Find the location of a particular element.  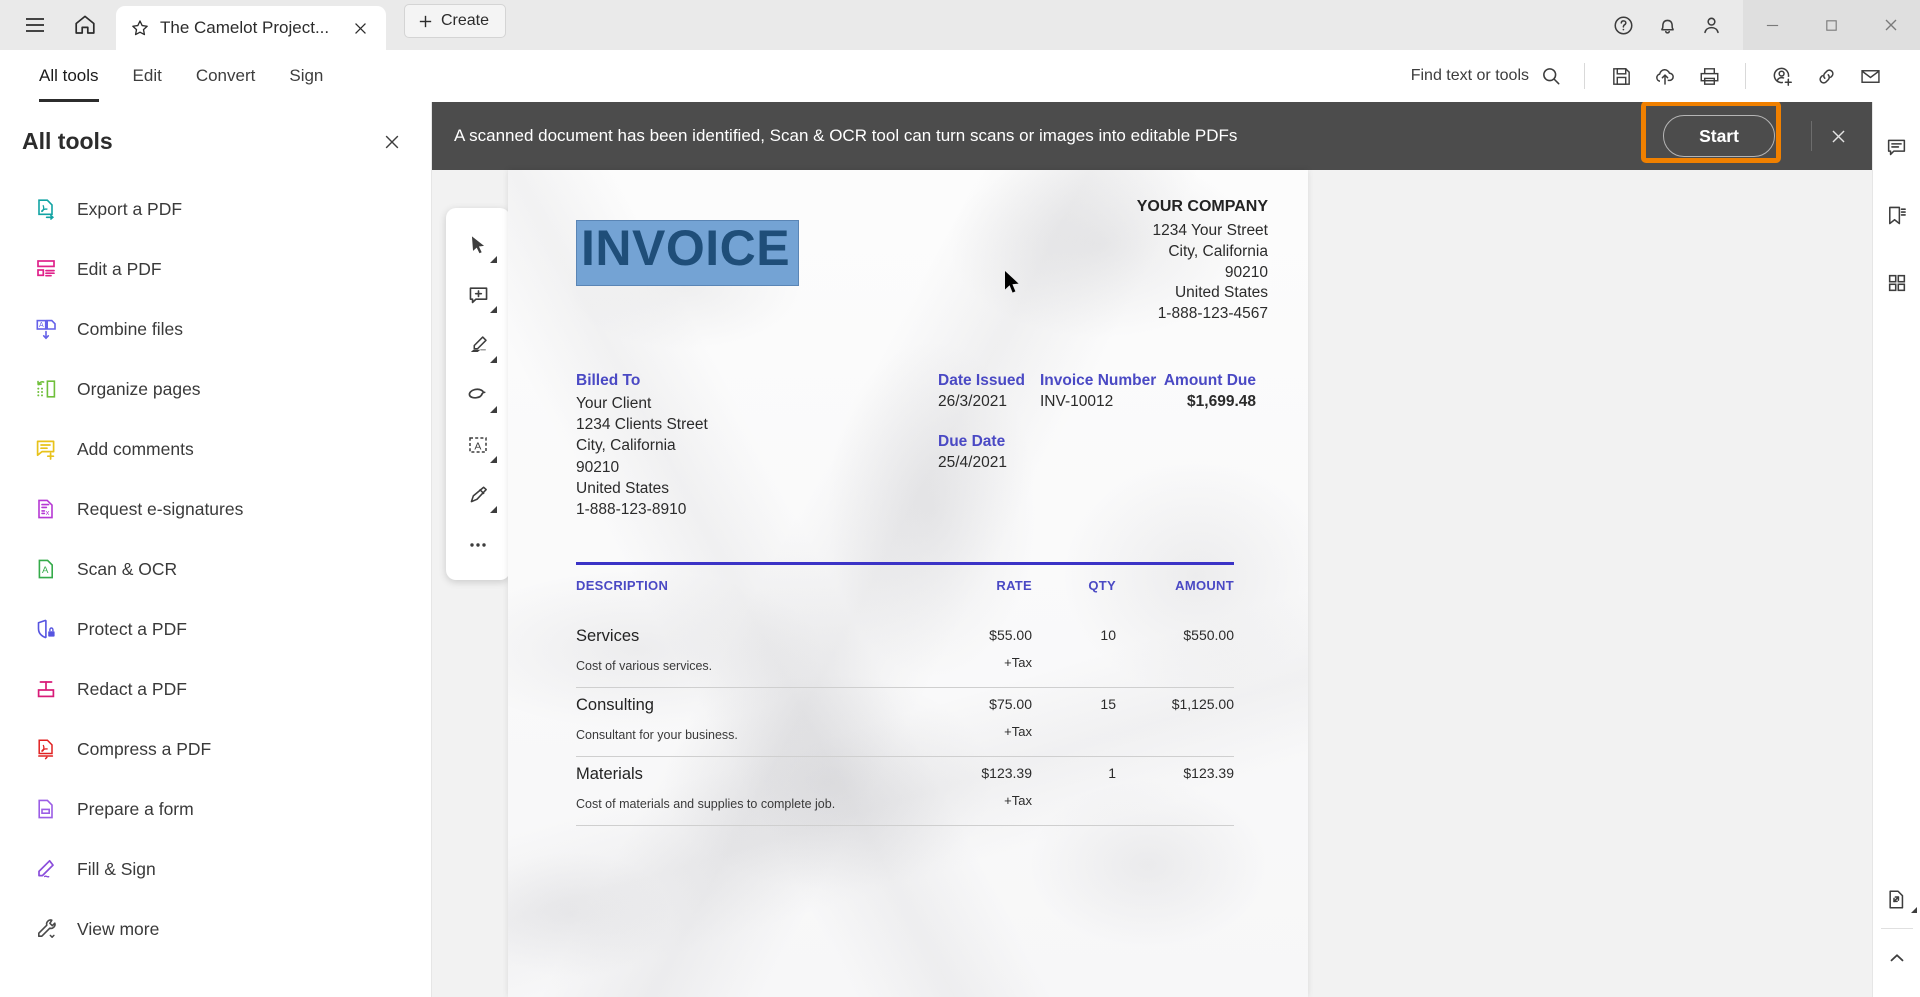

banner-actions: Start is located at coordinates (1756, 136).